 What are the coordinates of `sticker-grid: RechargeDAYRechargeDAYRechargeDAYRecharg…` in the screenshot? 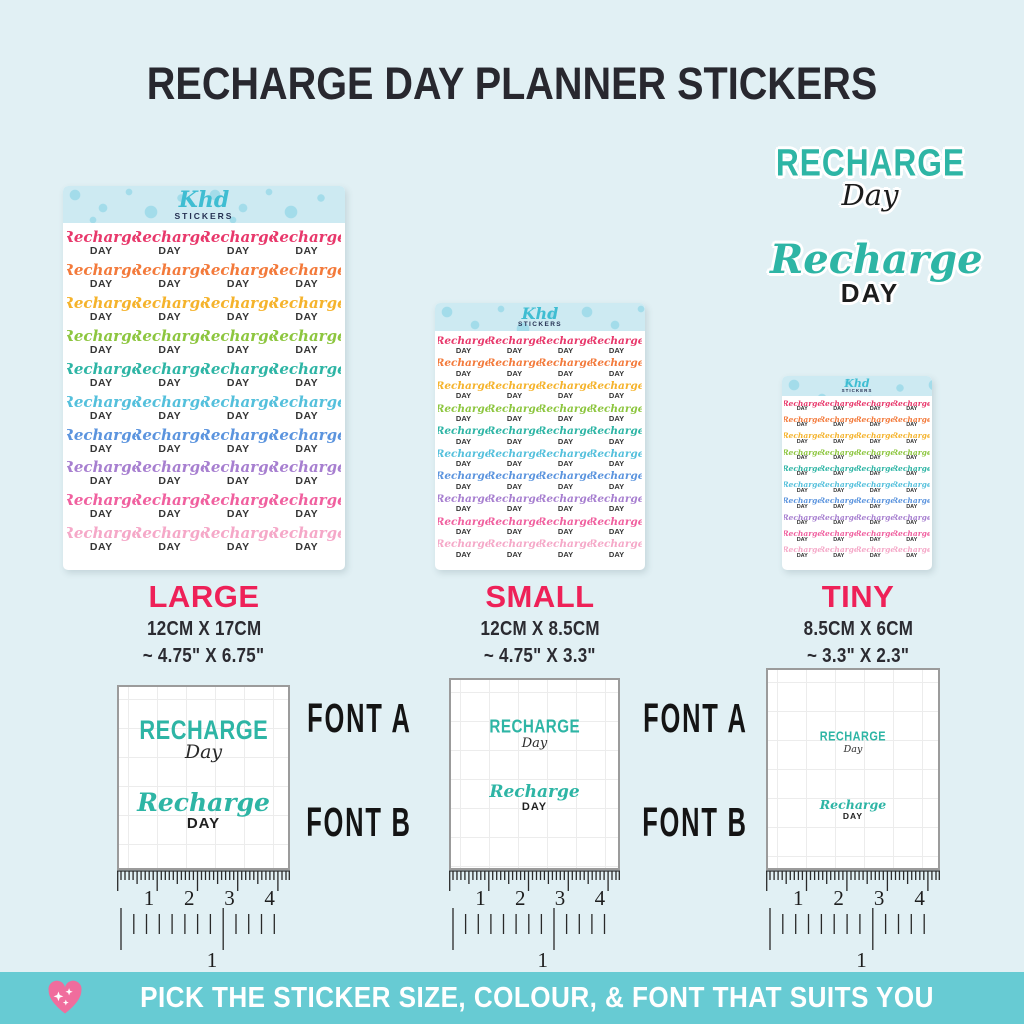 It's located at (204, 393).